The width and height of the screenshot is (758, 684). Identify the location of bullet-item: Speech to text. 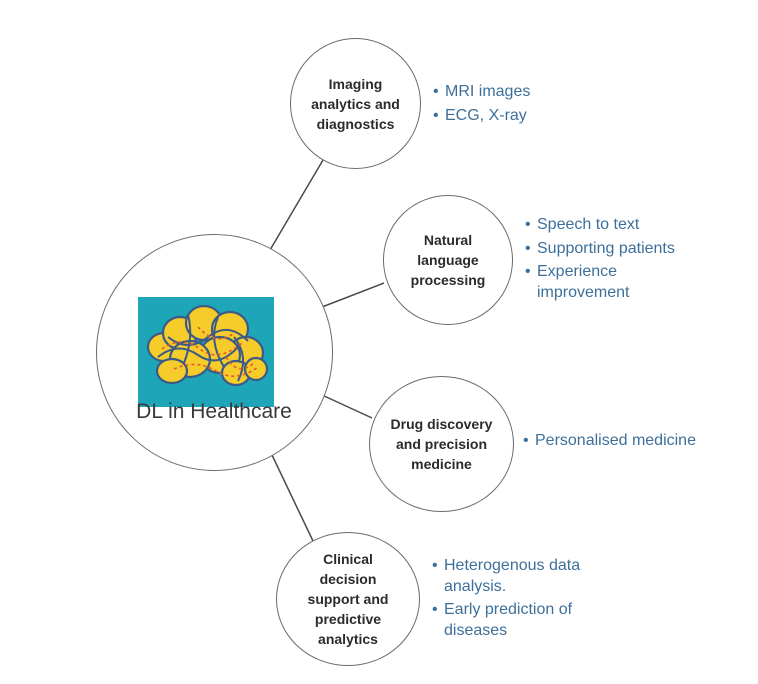
(615, 225).